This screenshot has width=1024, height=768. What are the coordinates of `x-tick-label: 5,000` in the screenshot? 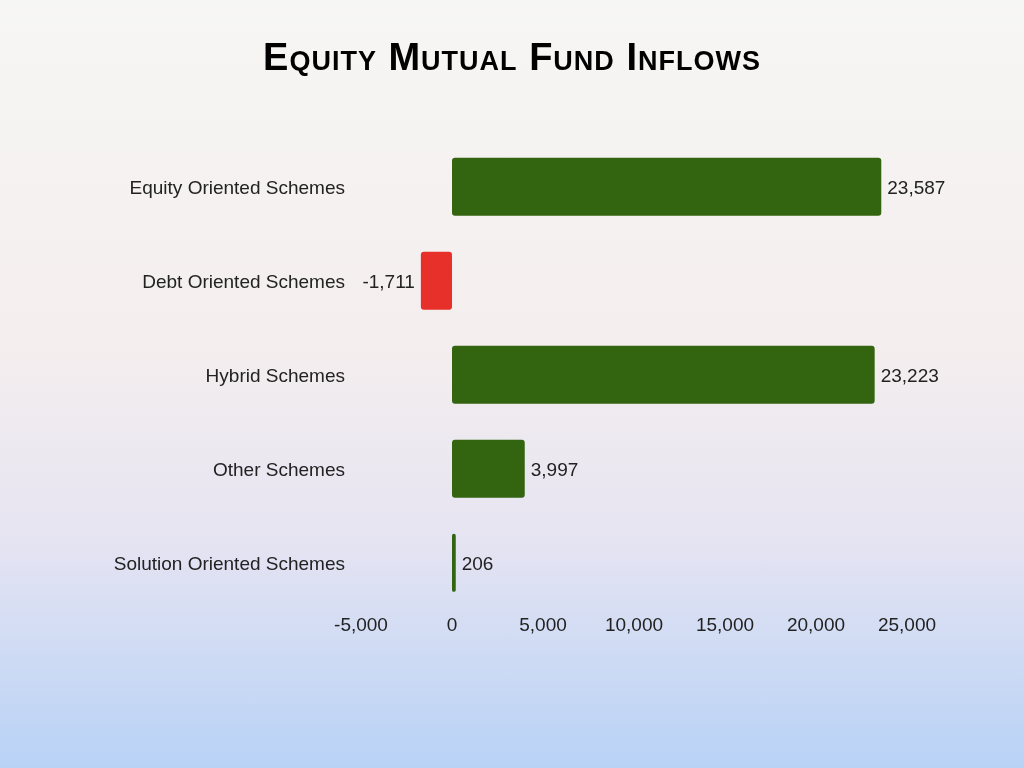 It's located at (543, 625).